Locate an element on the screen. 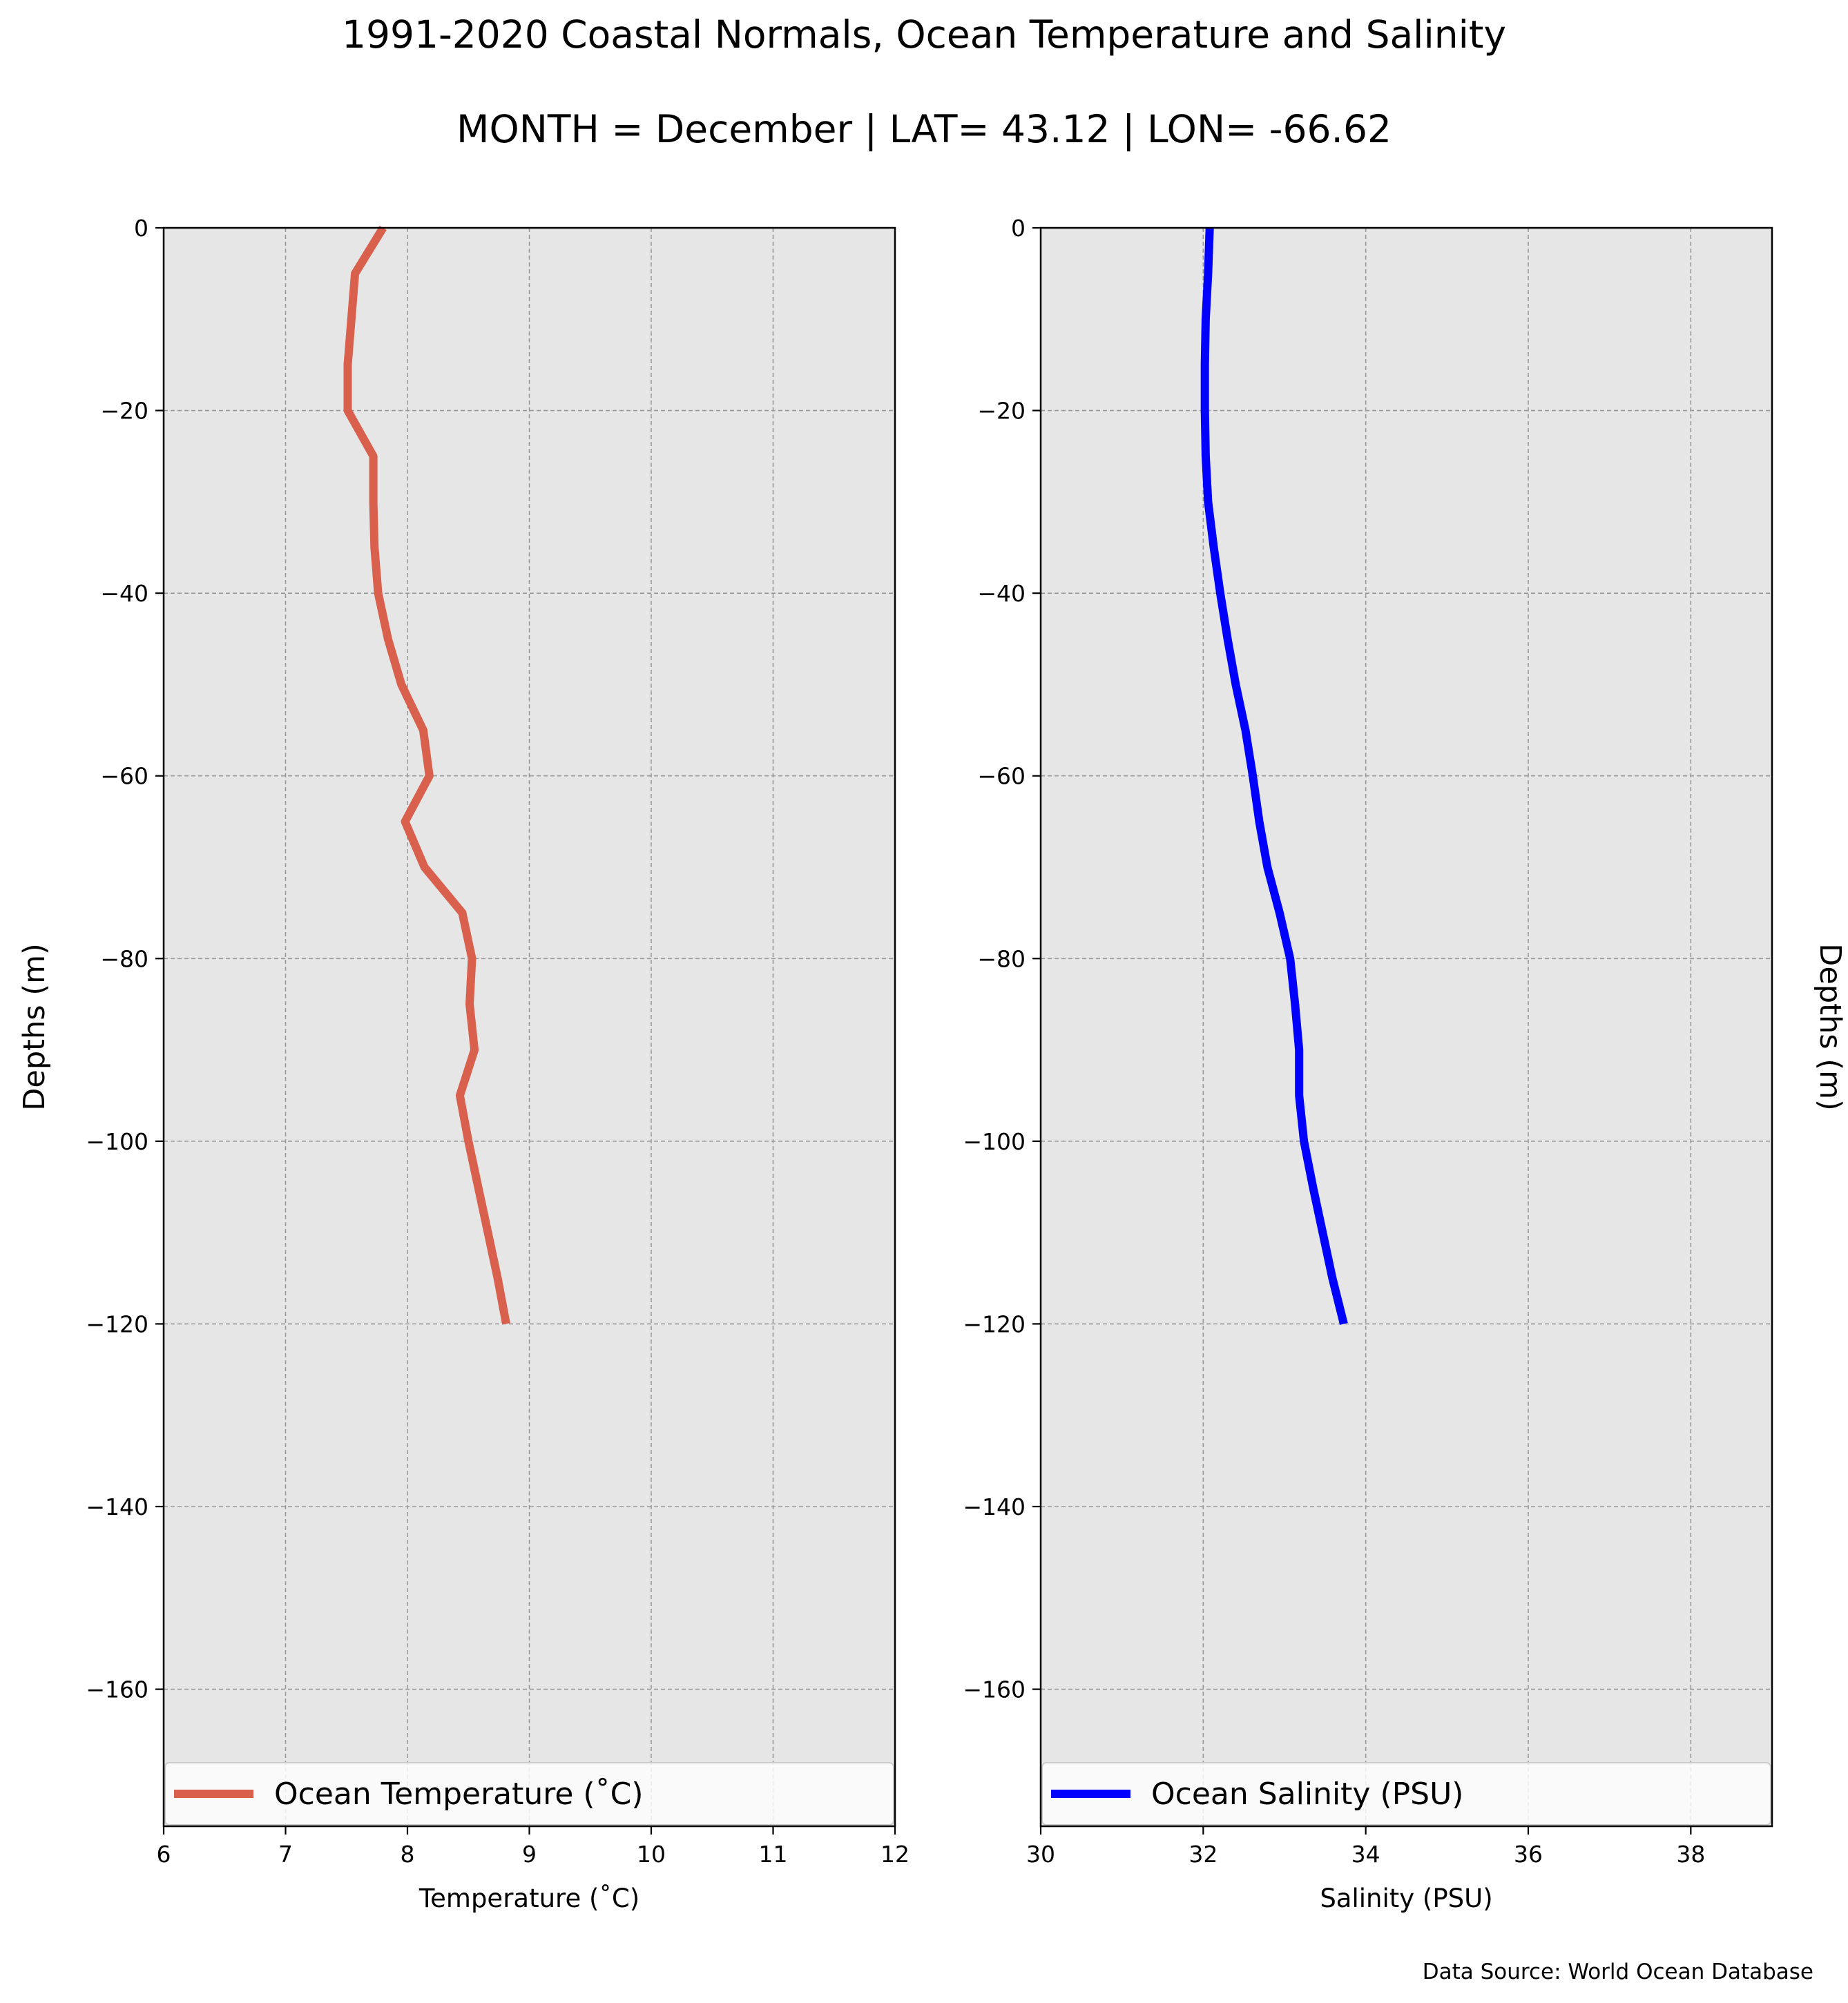 Image resolution: width=1848 pixels, height=2003 pixels. salinity-xtick-label: 38 is located at coordinates (1690, 1854).